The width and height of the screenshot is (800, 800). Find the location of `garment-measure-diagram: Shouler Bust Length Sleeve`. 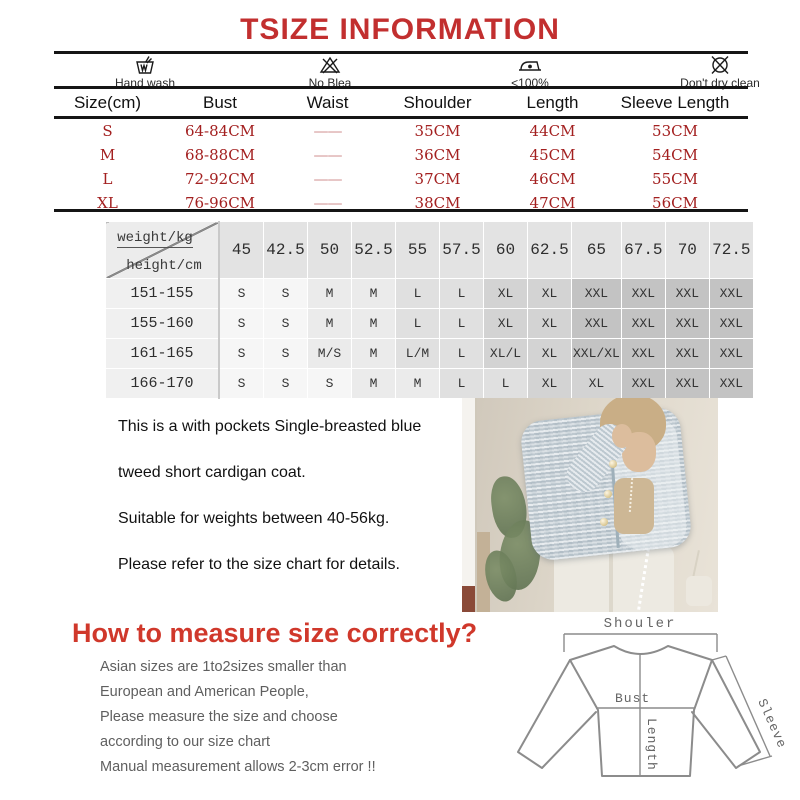

garment-measure-diagram: Shouler Bust Length Sleeve is located at coordinates (653, 696).